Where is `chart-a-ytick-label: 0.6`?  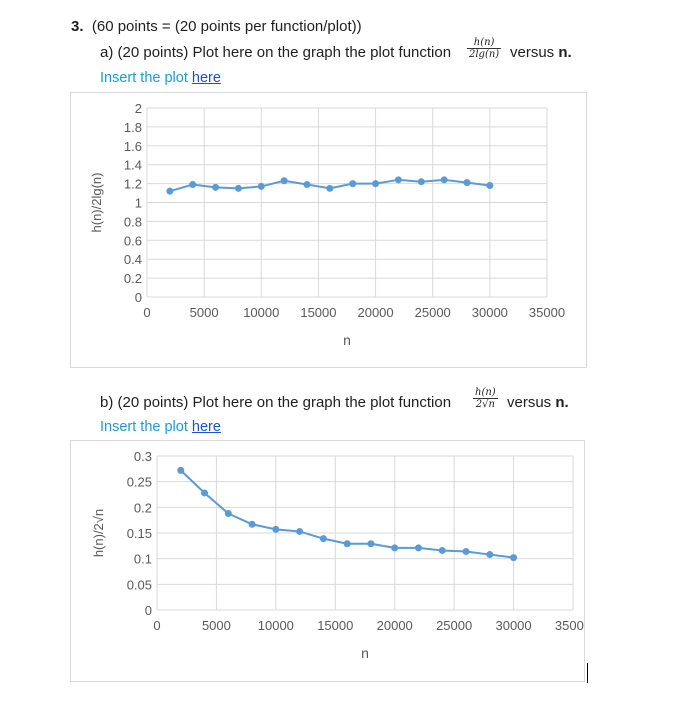 chart-a-ytick-label: 0.6 is located at coordinates (133, 240).